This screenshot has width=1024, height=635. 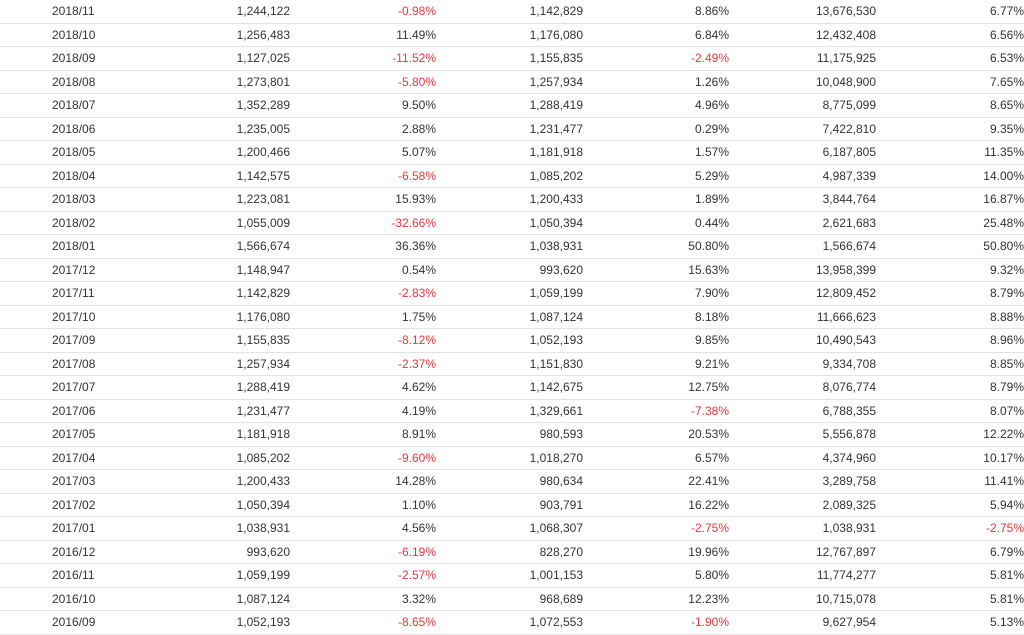 What do you see at coordinates (201, 246) in the screenshot?
I see `sales-cell: 1,566,674` at bounding box center [201, 246].